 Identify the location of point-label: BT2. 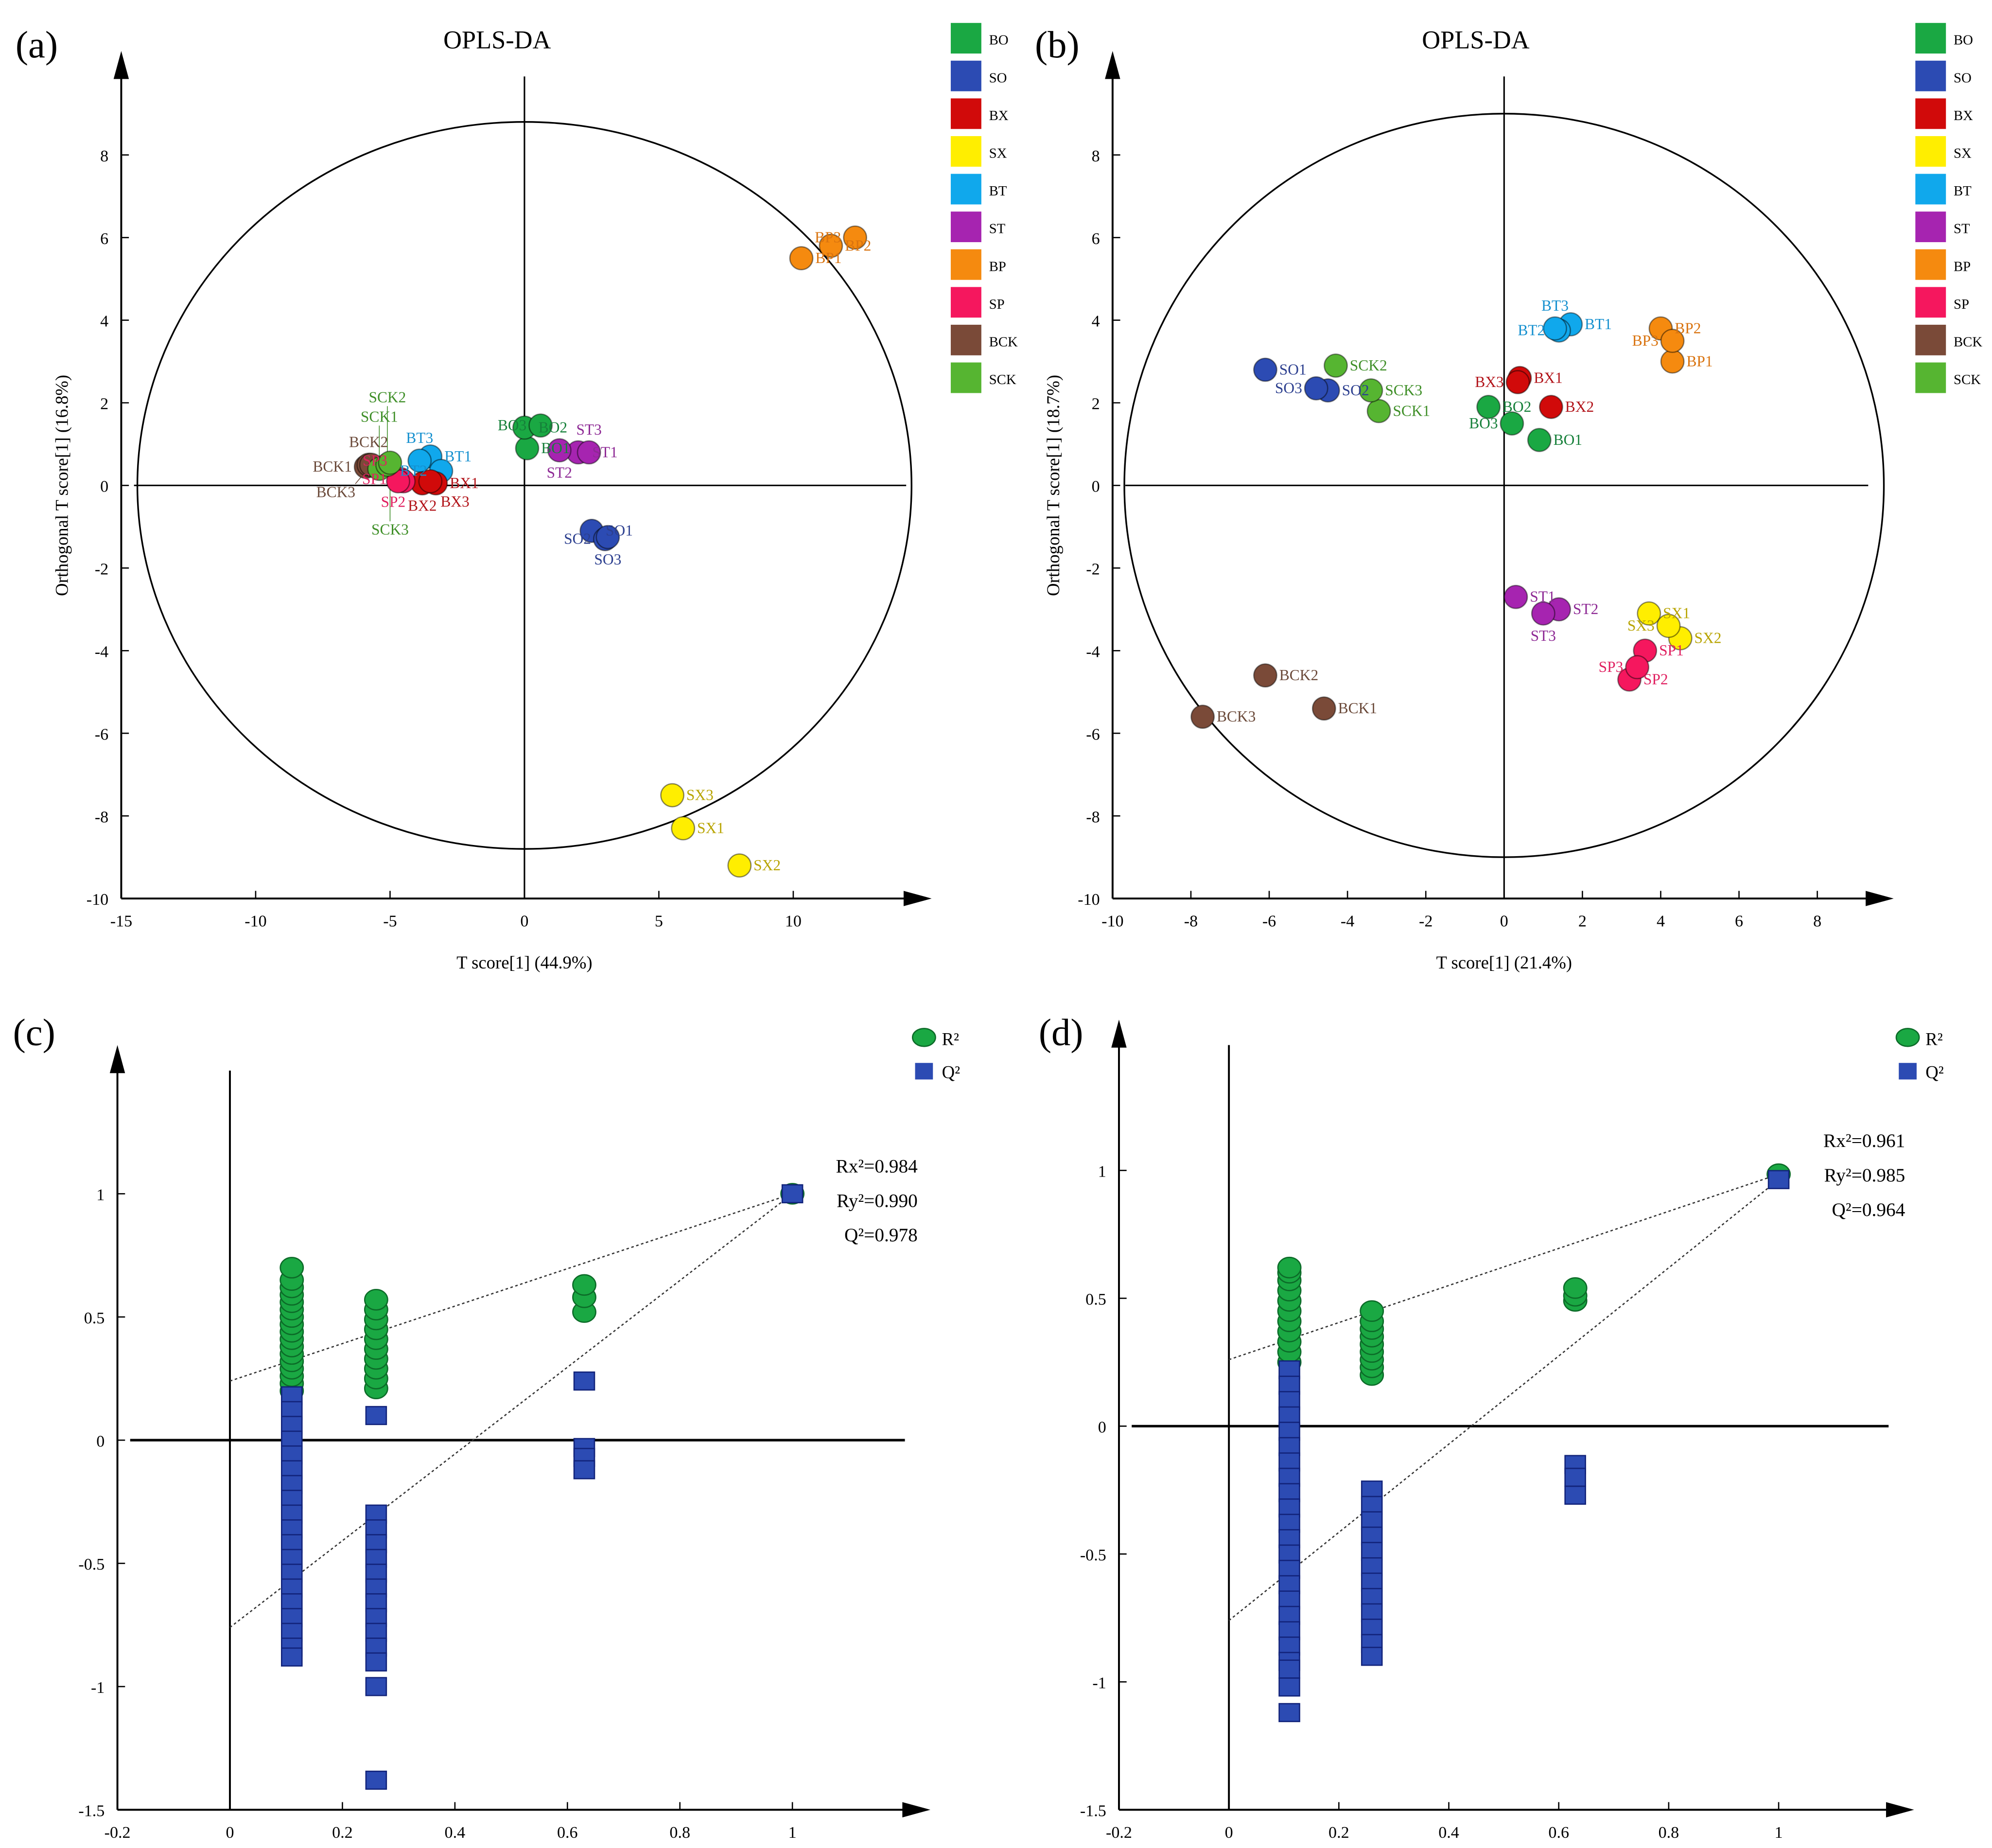
(1531, 330).